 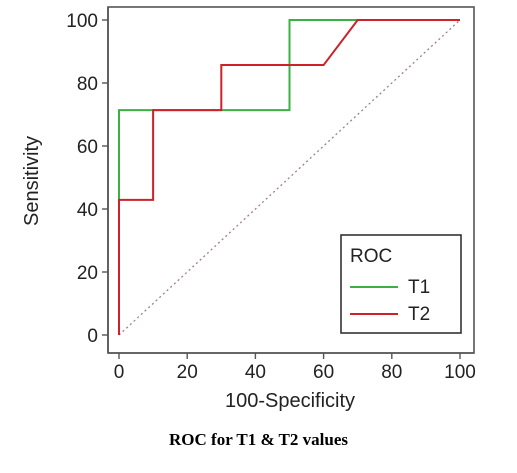 What do you see at coordinates (419, 314) in the screenshot?
I see `legend-label-t2: T2` at bounding box center [419, 314].